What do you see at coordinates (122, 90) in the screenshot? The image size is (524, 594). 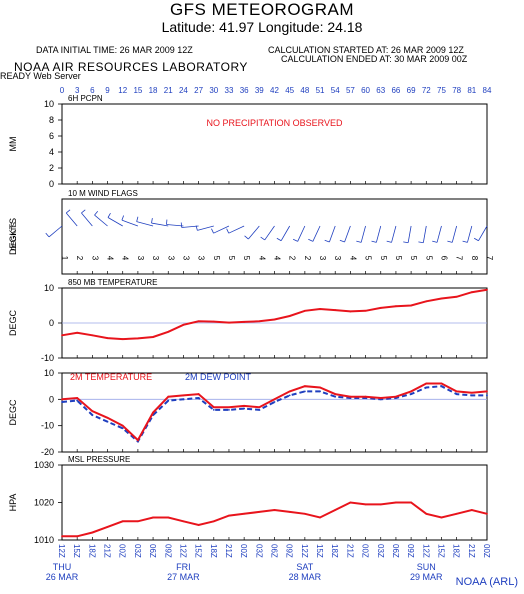 I see `forecast-hour-label: 12` at bounding box center [122, 90].